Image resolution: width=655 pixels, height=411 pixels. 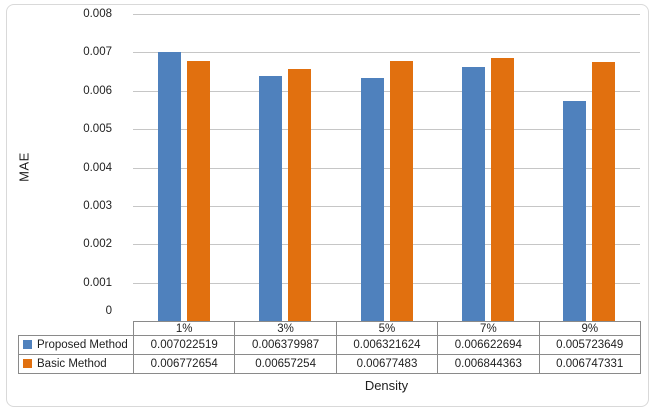 What do you see at coordinates (76, 329) in the screenshot?
I see `table-corner-cell` at bounding box center [76, 329].